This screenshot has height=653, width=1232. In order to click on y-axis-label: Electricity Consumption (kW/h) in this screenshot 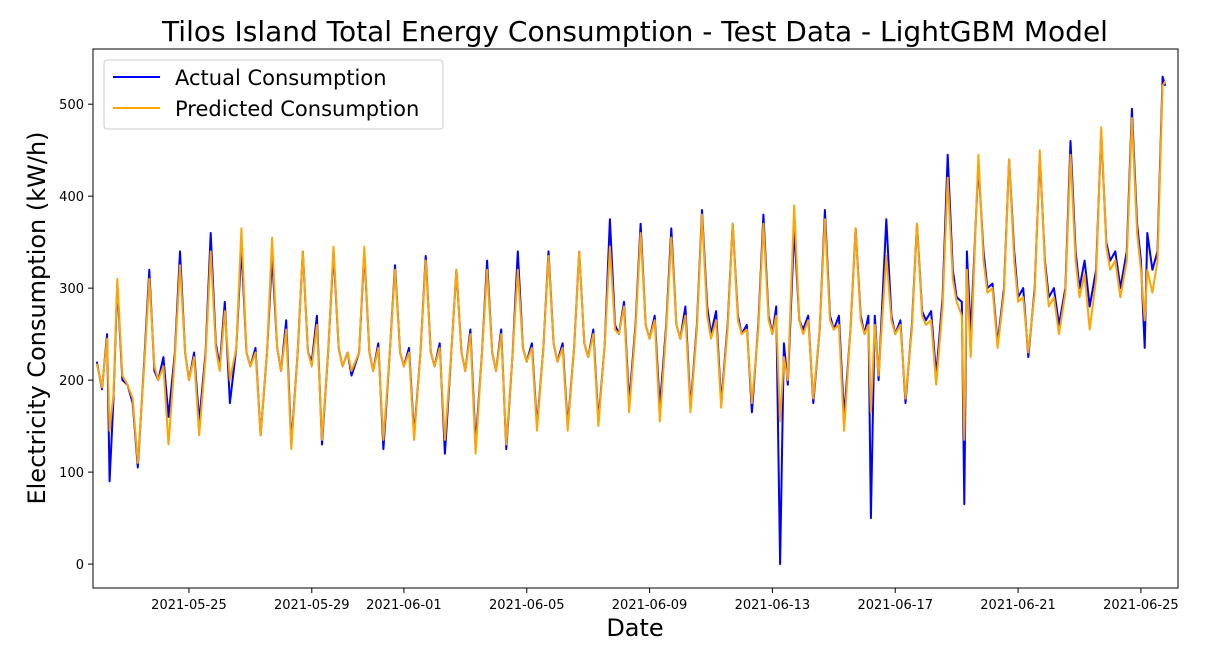, I will do `click(37, 317)`.